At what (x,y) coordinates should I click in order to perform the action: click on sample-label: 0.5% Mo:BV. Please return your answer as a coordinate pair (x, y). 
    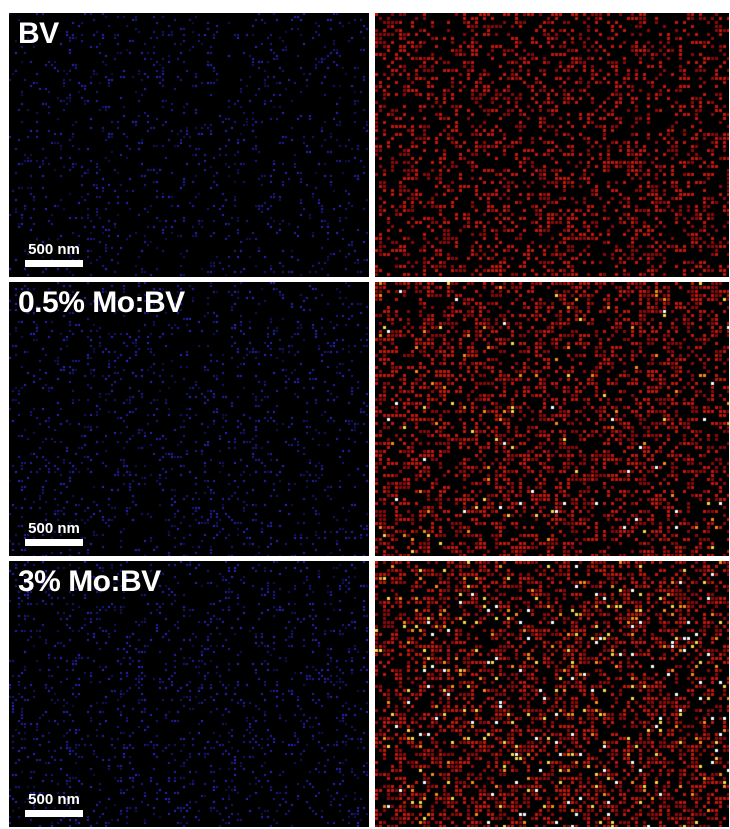
    Looking at the image, I should click on (101, 302).